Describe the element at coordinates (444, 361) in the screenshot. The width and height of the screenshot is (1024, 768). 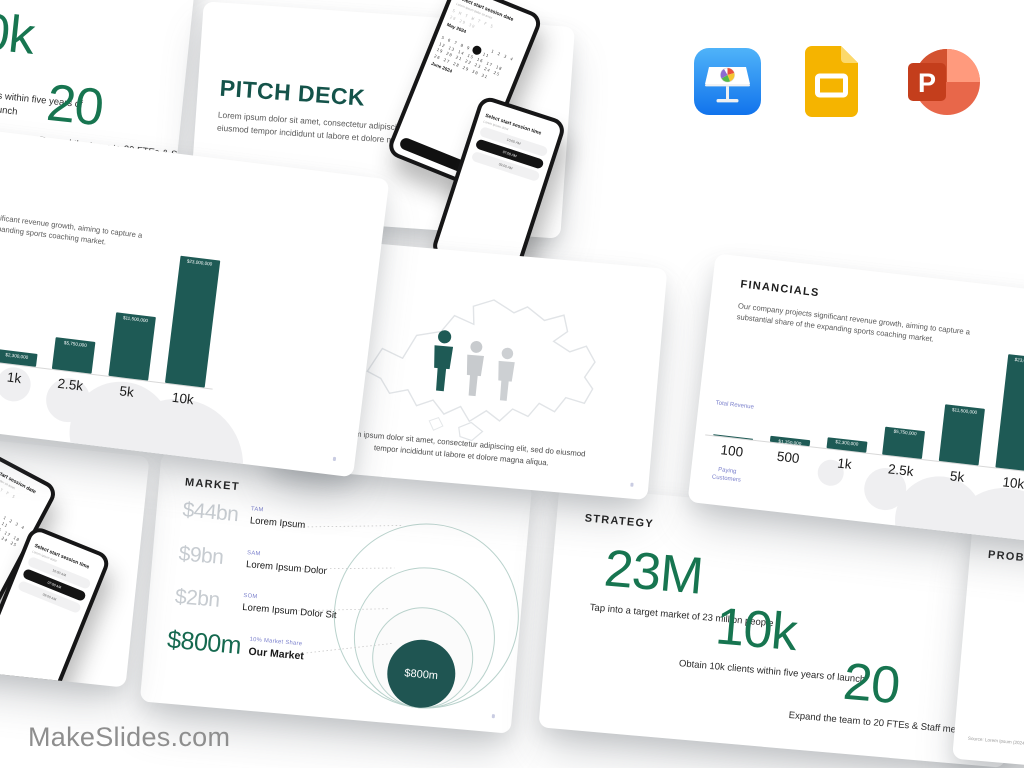
I see `person-icon-highlighted` at that location.